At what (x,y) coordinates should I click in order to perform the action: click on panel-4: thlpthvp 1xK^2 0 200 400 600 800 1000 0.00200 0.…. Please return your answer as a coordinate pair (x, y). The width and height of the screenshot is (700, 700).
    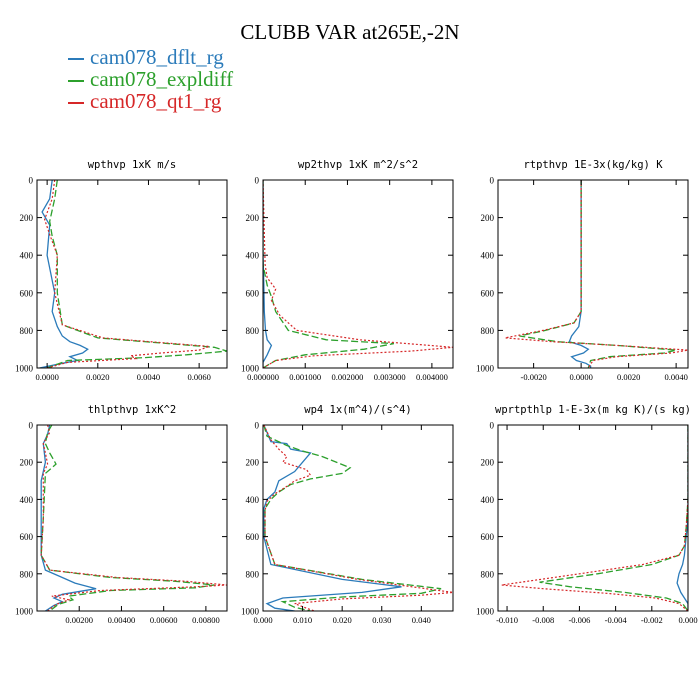
    Looking at the image, I should click on (121, 514).